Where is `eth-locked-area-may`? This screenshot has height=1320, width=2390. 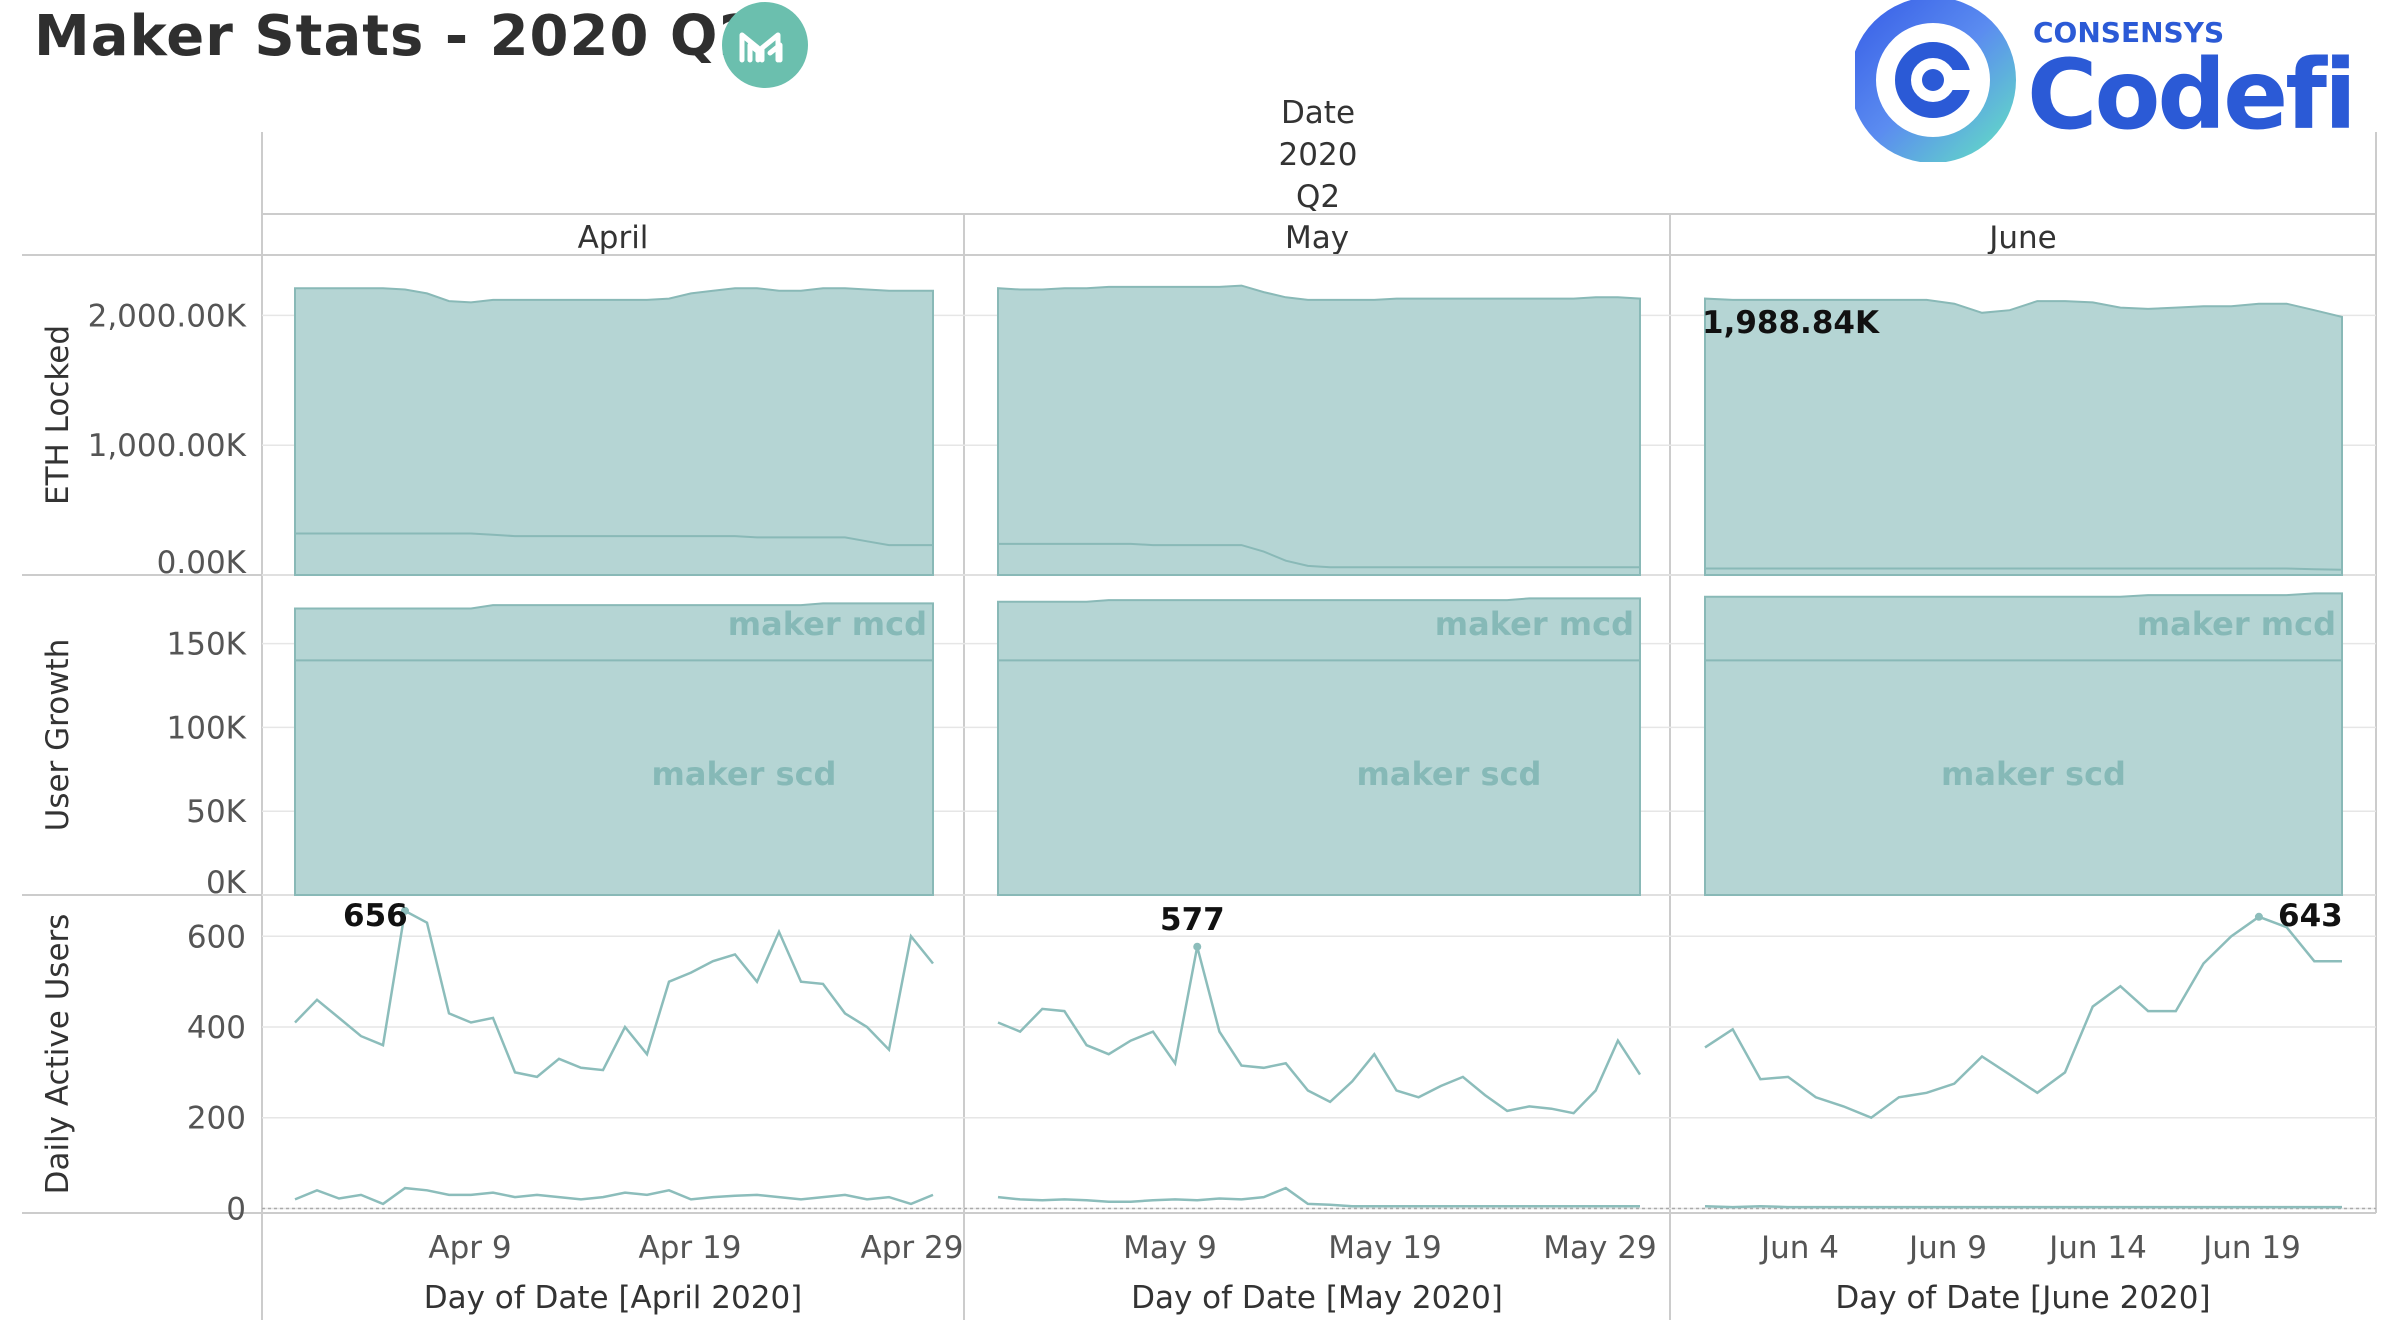 eth-locked-area-may is located at coordinates (1319, 430).